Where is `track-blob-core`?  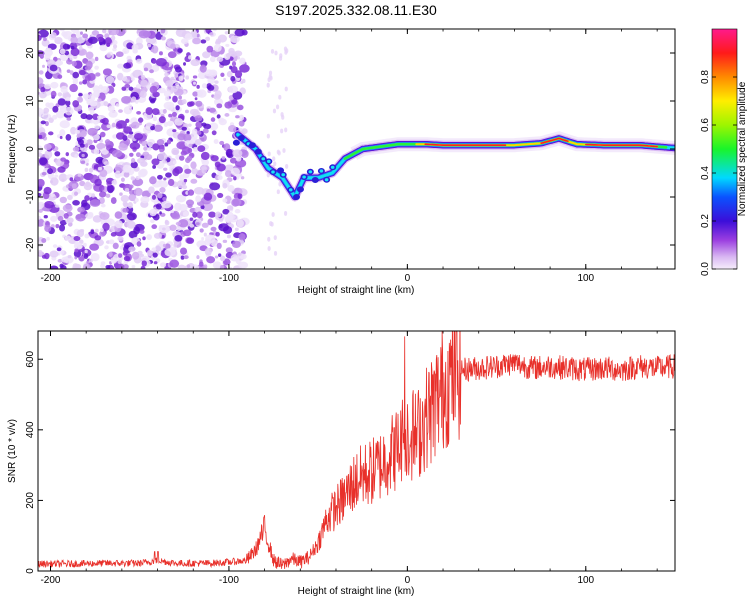 track-blob-core is located at coordinates (273, 172).